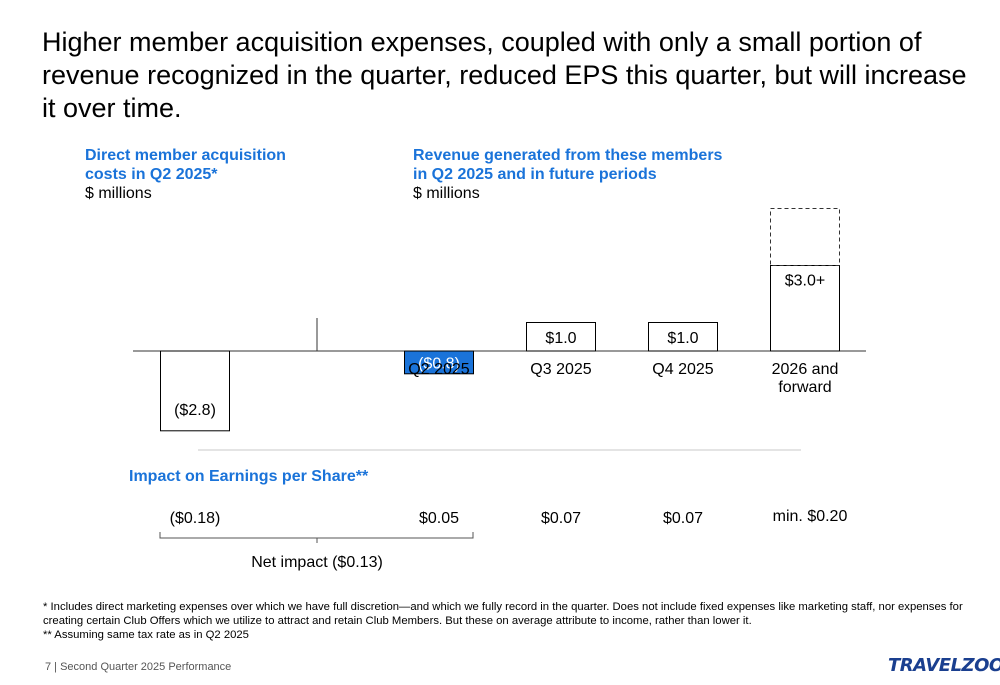  Describe the element at coordinates (317, 562) in the screenshot. I see `net-impact-label: Net impact ($0.13)` at that location.